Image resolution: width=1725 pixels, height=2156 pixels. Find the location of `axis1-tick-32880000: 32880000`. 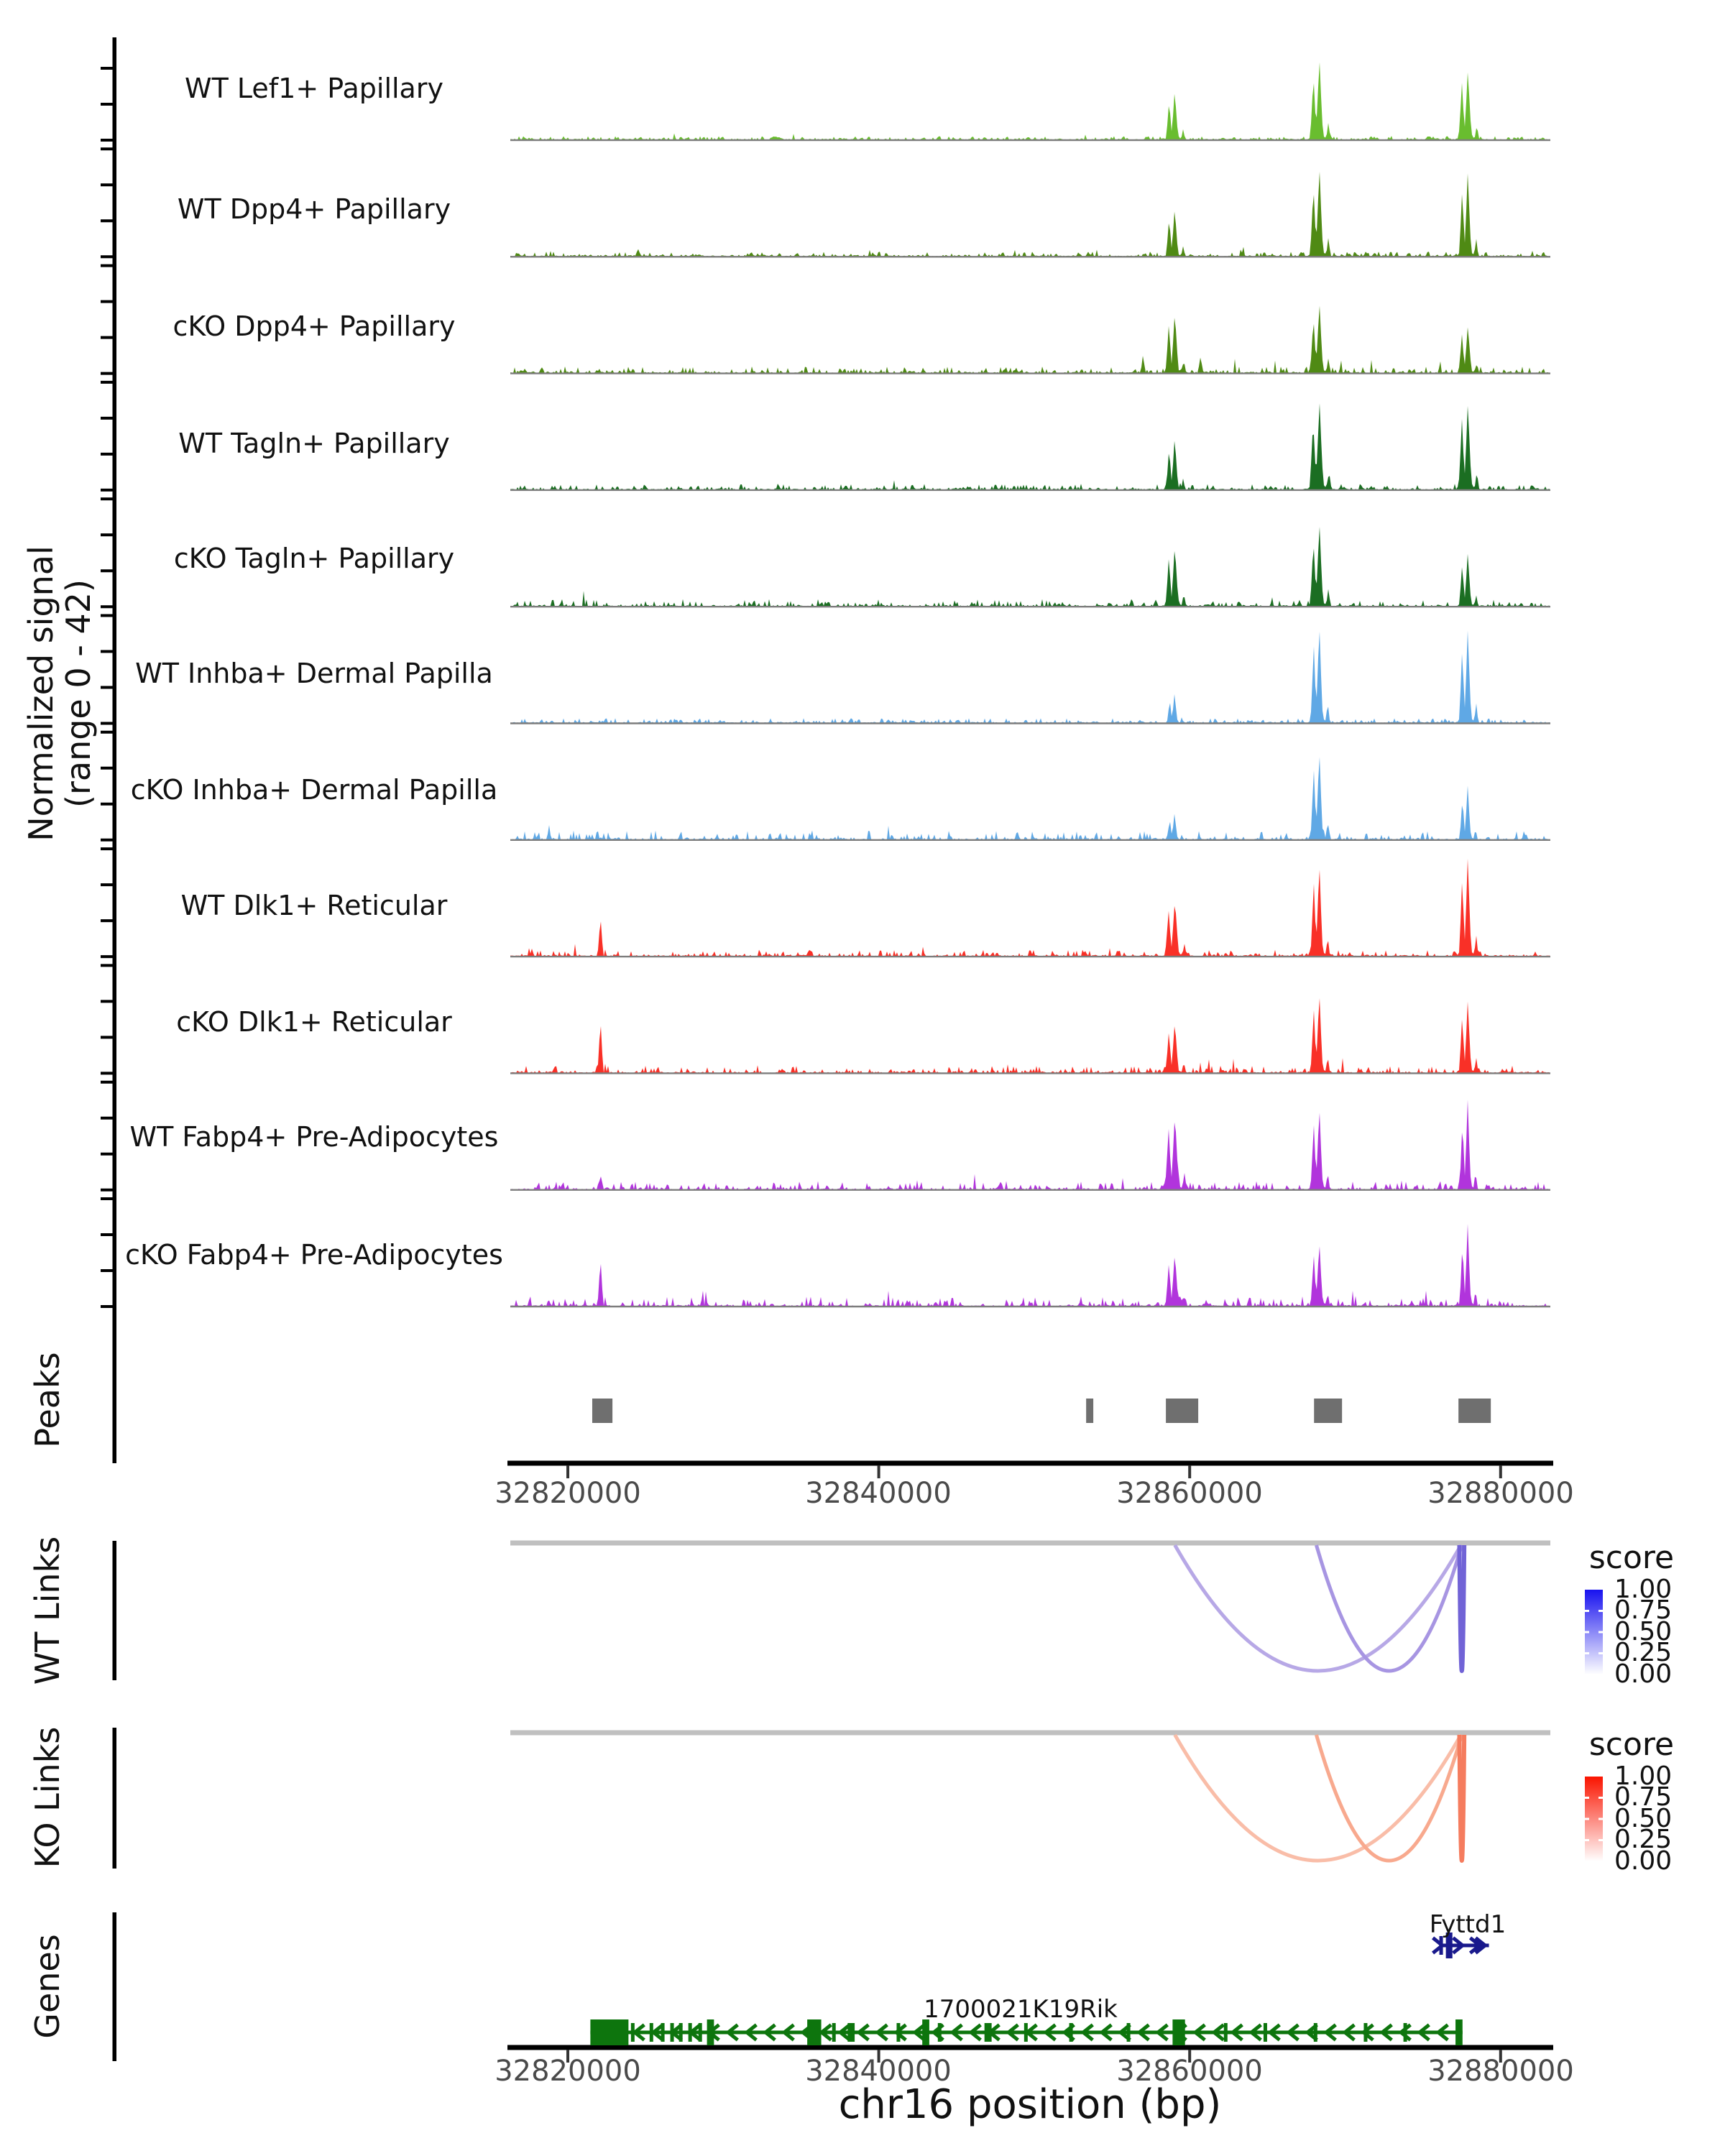

axis1-tick-32880000: 32880000 is located at coordinates (1500, 1493).